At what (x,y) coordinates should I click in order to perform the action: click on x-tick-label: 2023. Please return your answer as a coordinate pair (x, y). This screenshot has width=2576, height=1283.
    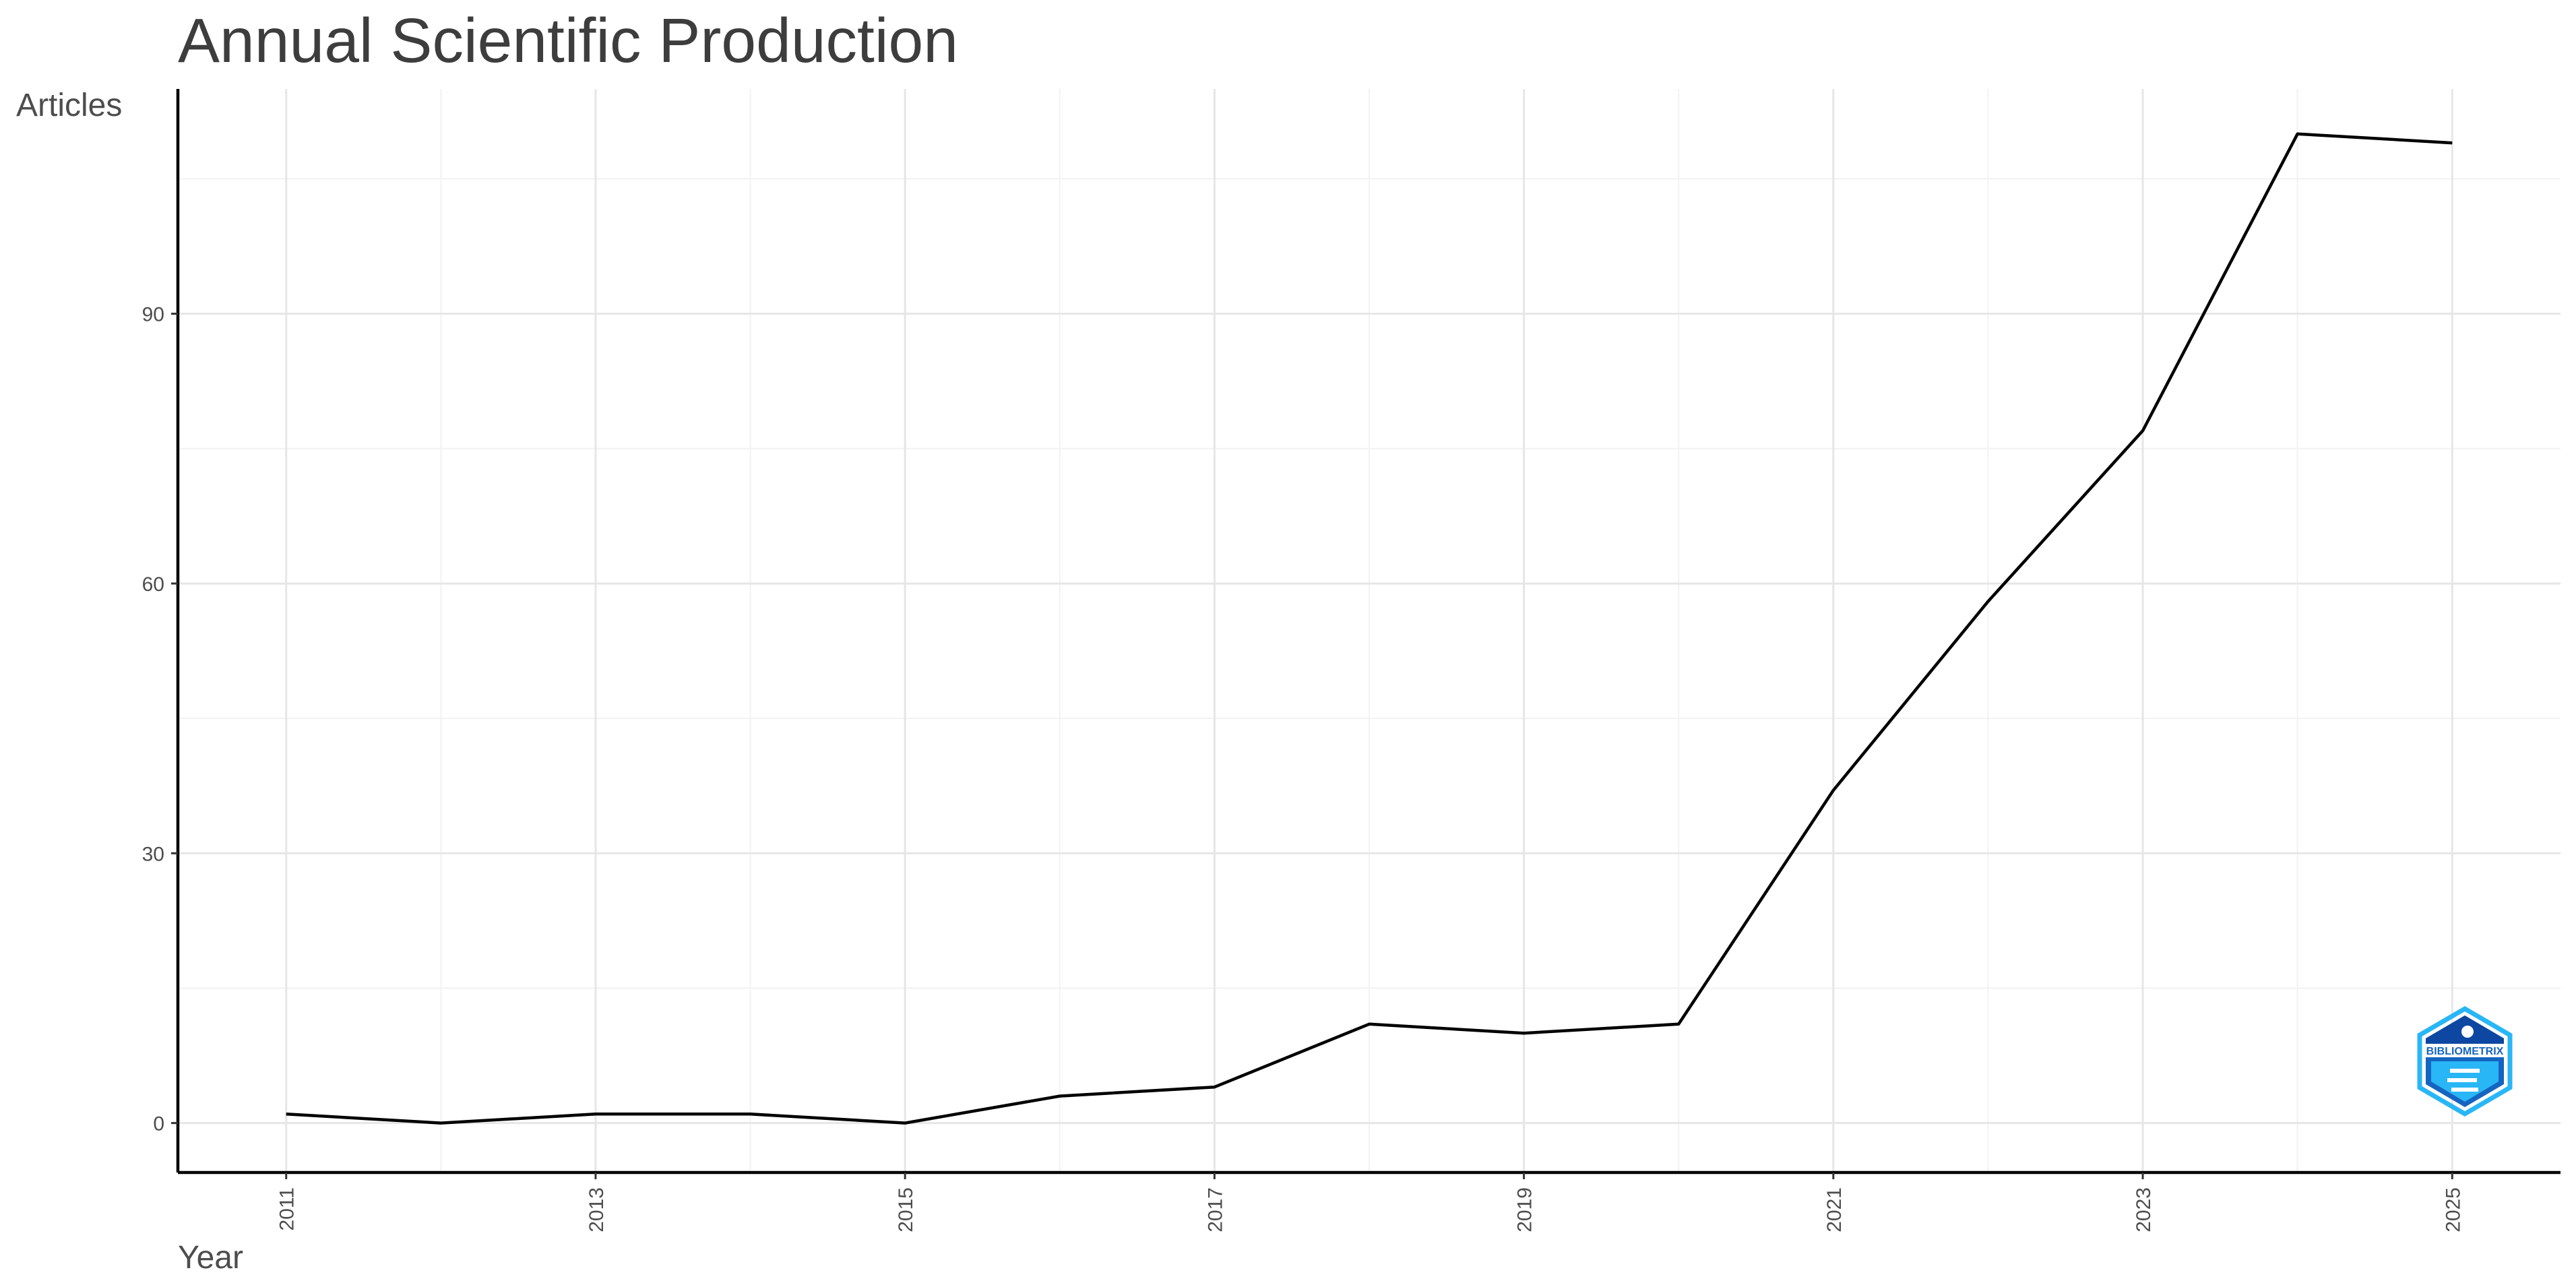
    Looking at the image, I should click on (2144, 1209).